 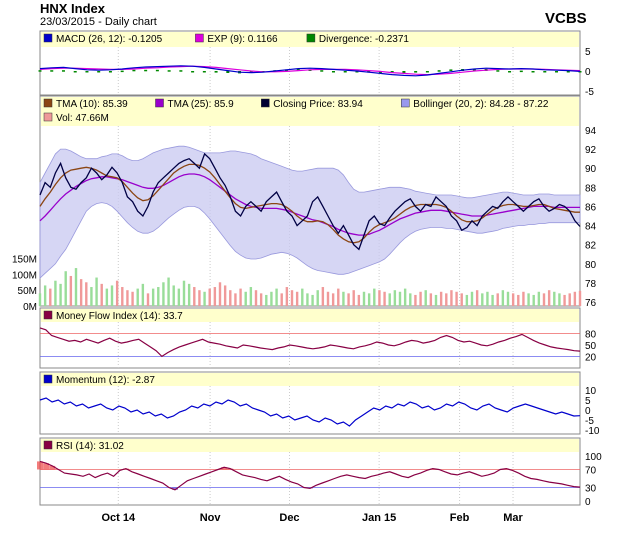 I want to click on momentum-ytick-label: -10, so click(x=592, y=431).